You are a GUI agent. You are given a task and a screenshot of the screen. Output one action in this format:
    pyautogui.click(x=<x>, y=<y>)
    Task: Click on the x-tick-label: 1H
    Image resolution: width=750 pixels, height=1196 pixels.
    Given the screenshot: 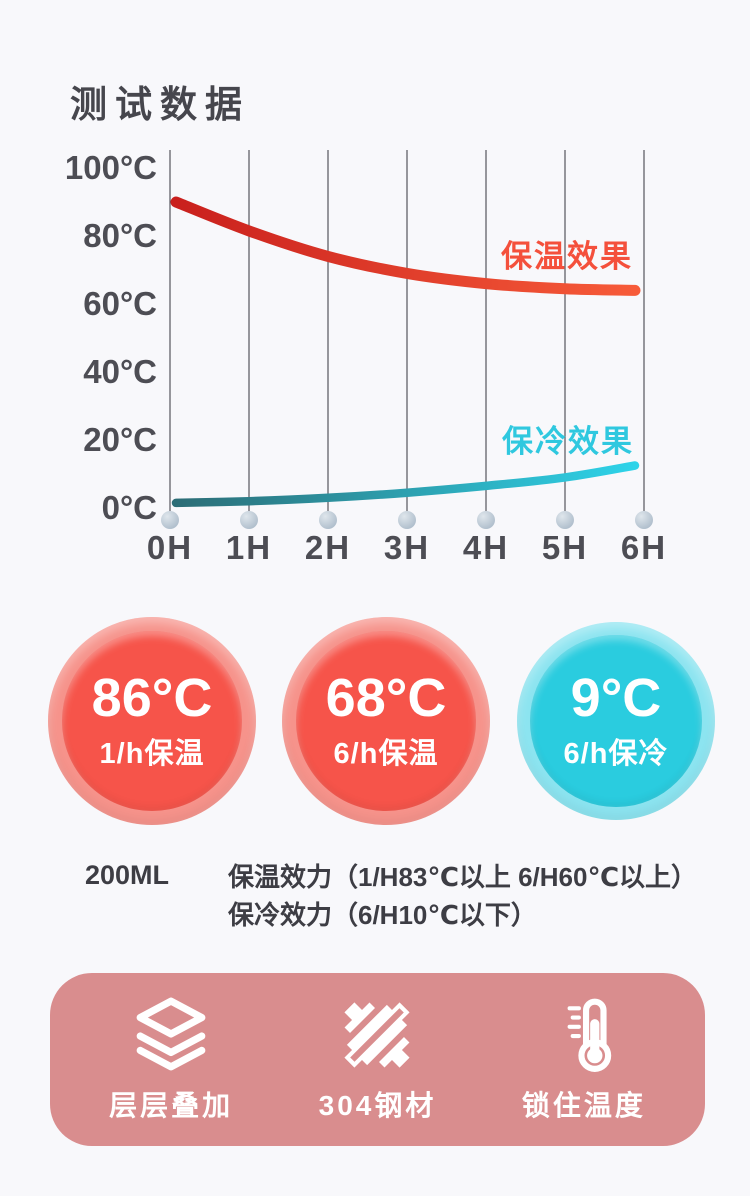 What is the action you would take?
    pyautogui.click(x=249, y=547)
    